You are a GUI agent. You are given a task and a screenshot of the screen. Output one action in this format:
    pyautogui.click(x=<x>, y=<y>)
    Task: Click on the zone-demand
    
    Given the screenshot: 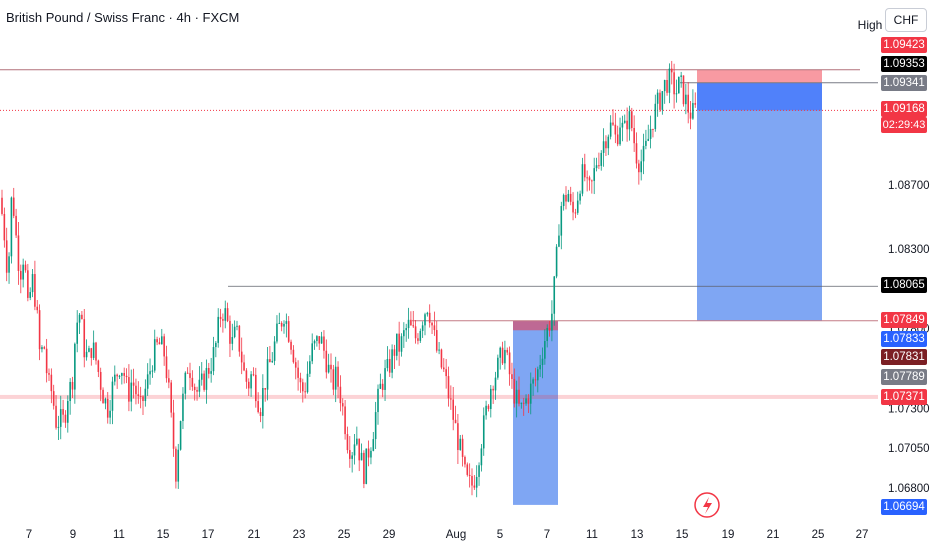 What is the action you would take?
    pyautogui.click(x=535, y=412)
    